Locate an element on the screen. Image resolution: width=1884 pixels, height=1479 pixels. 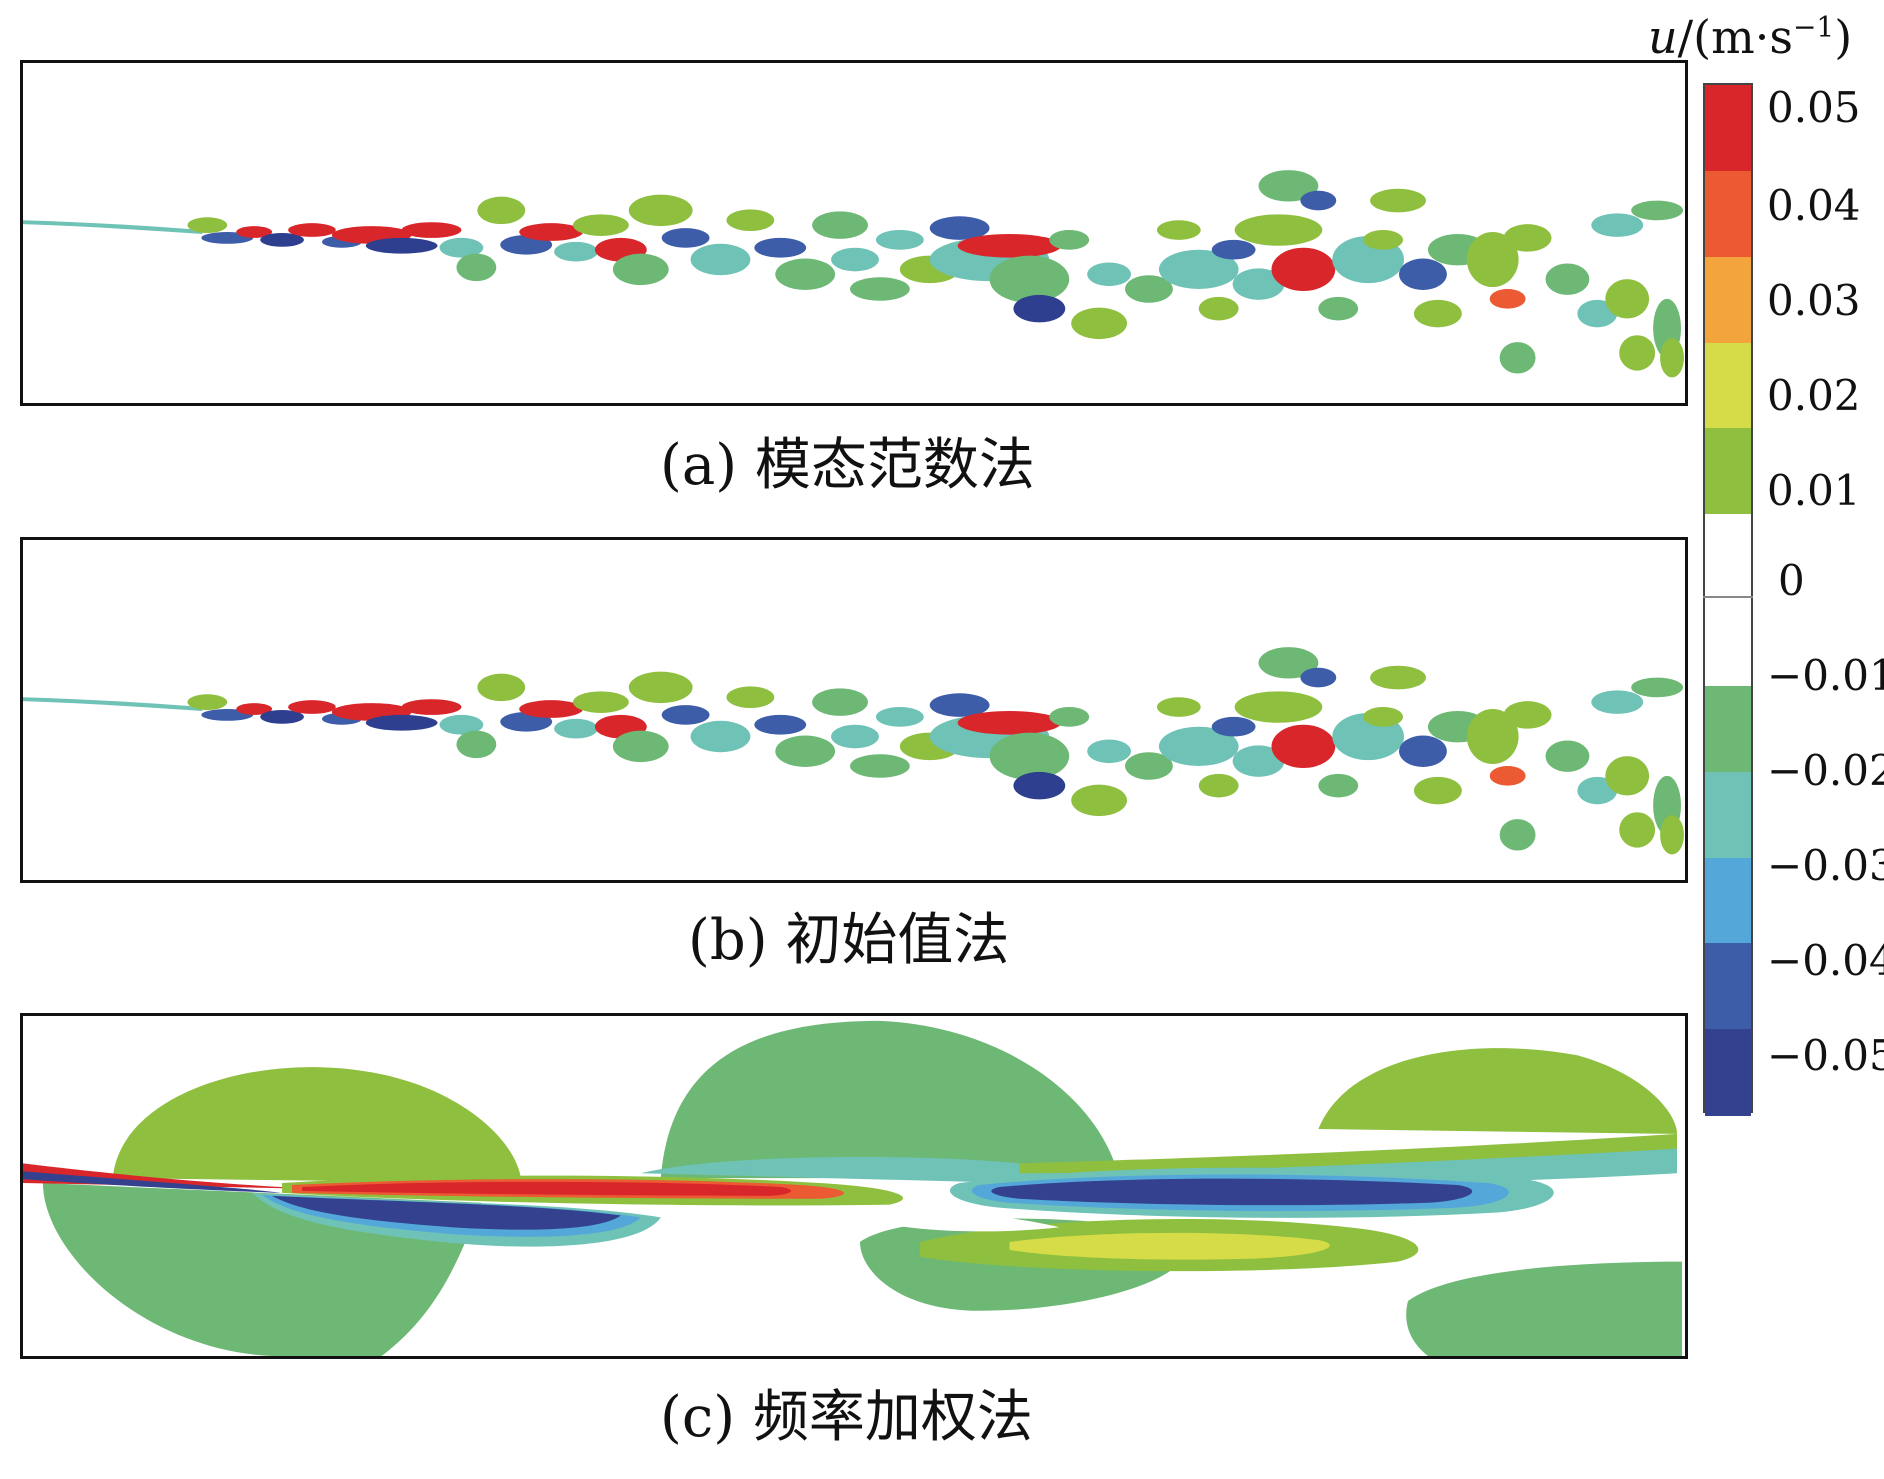
contour-field-a is located at coordinates (854, 274).